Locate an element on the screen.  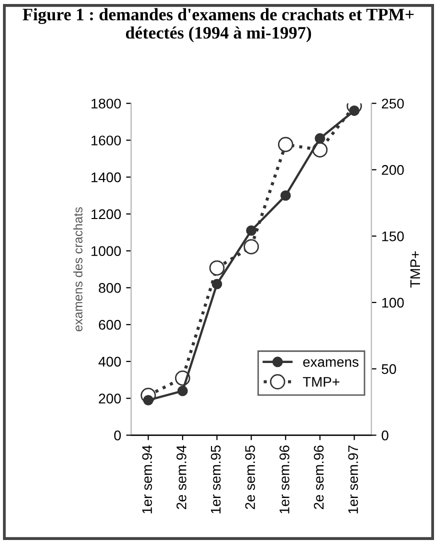
y2-tick-label: 200 is located at coordinates (393, 170).